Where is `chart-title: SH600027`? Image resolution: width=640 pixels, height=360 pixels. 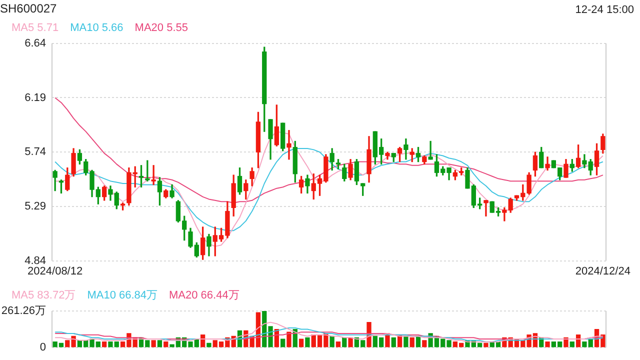
chart-title: SH600027 is located at coordinates (29, 9).